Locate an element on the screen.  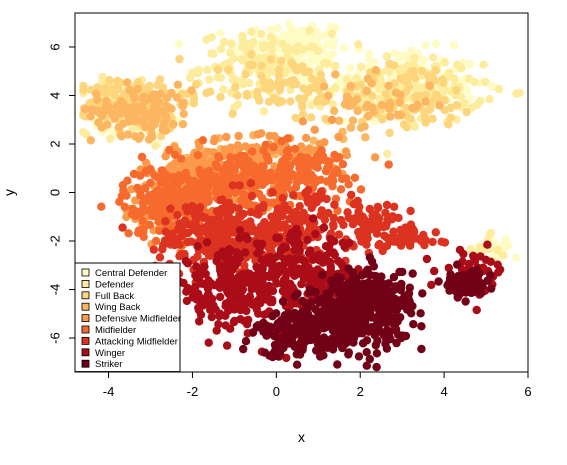
legend-entry-label: Striker is located at coordinates (108, 364).